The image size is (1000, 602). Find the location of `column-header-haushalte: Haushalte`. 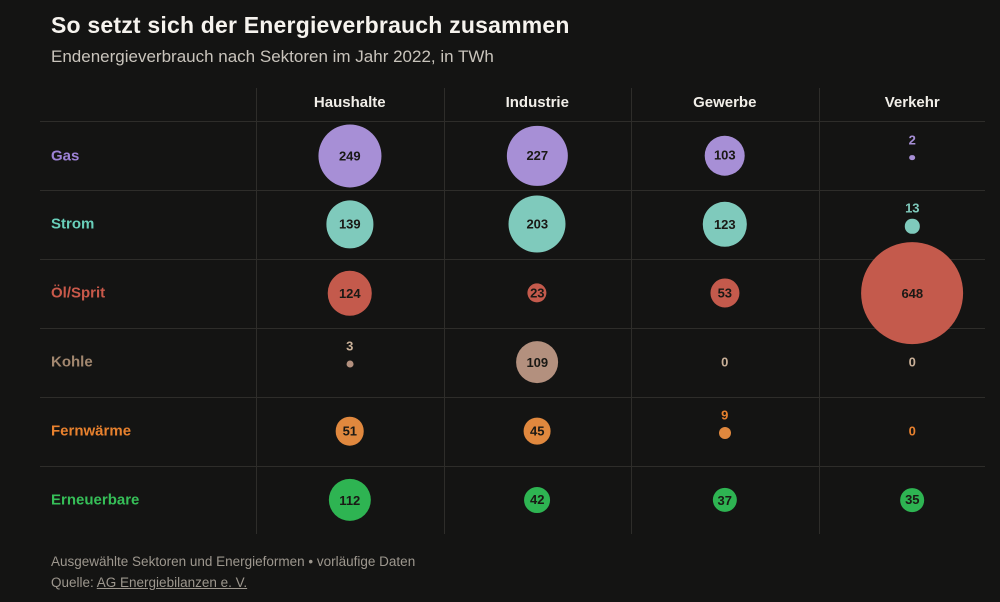

column-header-haushalte: Haushalte is located at coordinates (349, 102).